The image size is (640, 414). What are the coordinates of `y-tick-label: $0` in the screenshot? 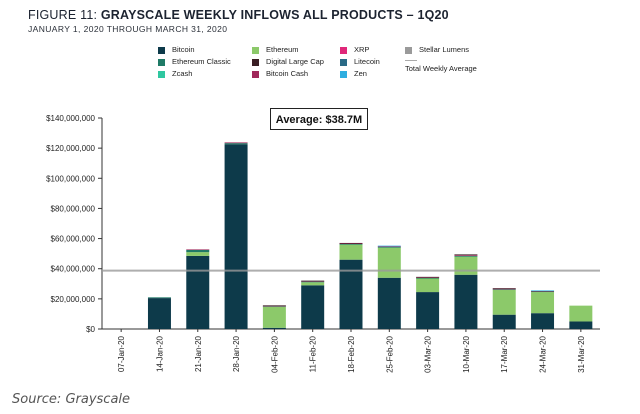 It's located at (90, 329).